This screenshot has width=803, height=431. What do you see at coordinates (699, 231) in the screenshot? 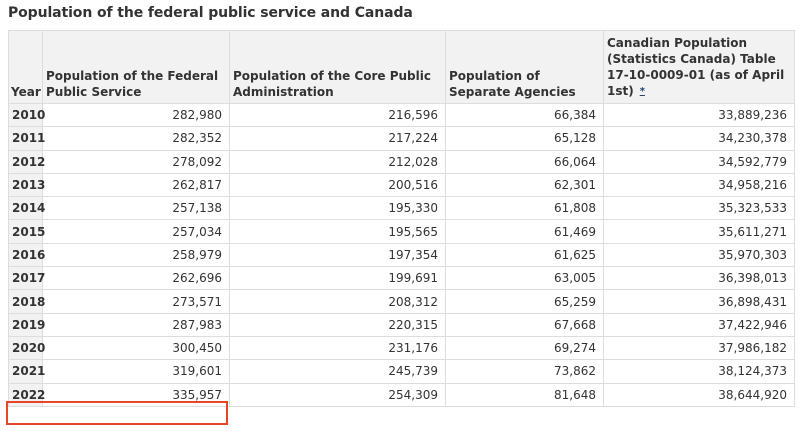
I see `cell-canadian-population: 35,611,271` at bounding box center [699, 231].